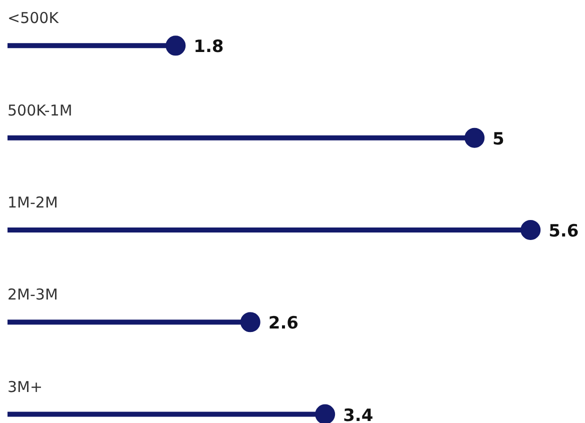 This screenshot has width=585, height=423. I want to click on data-label: 3.4, so click(358, 414).